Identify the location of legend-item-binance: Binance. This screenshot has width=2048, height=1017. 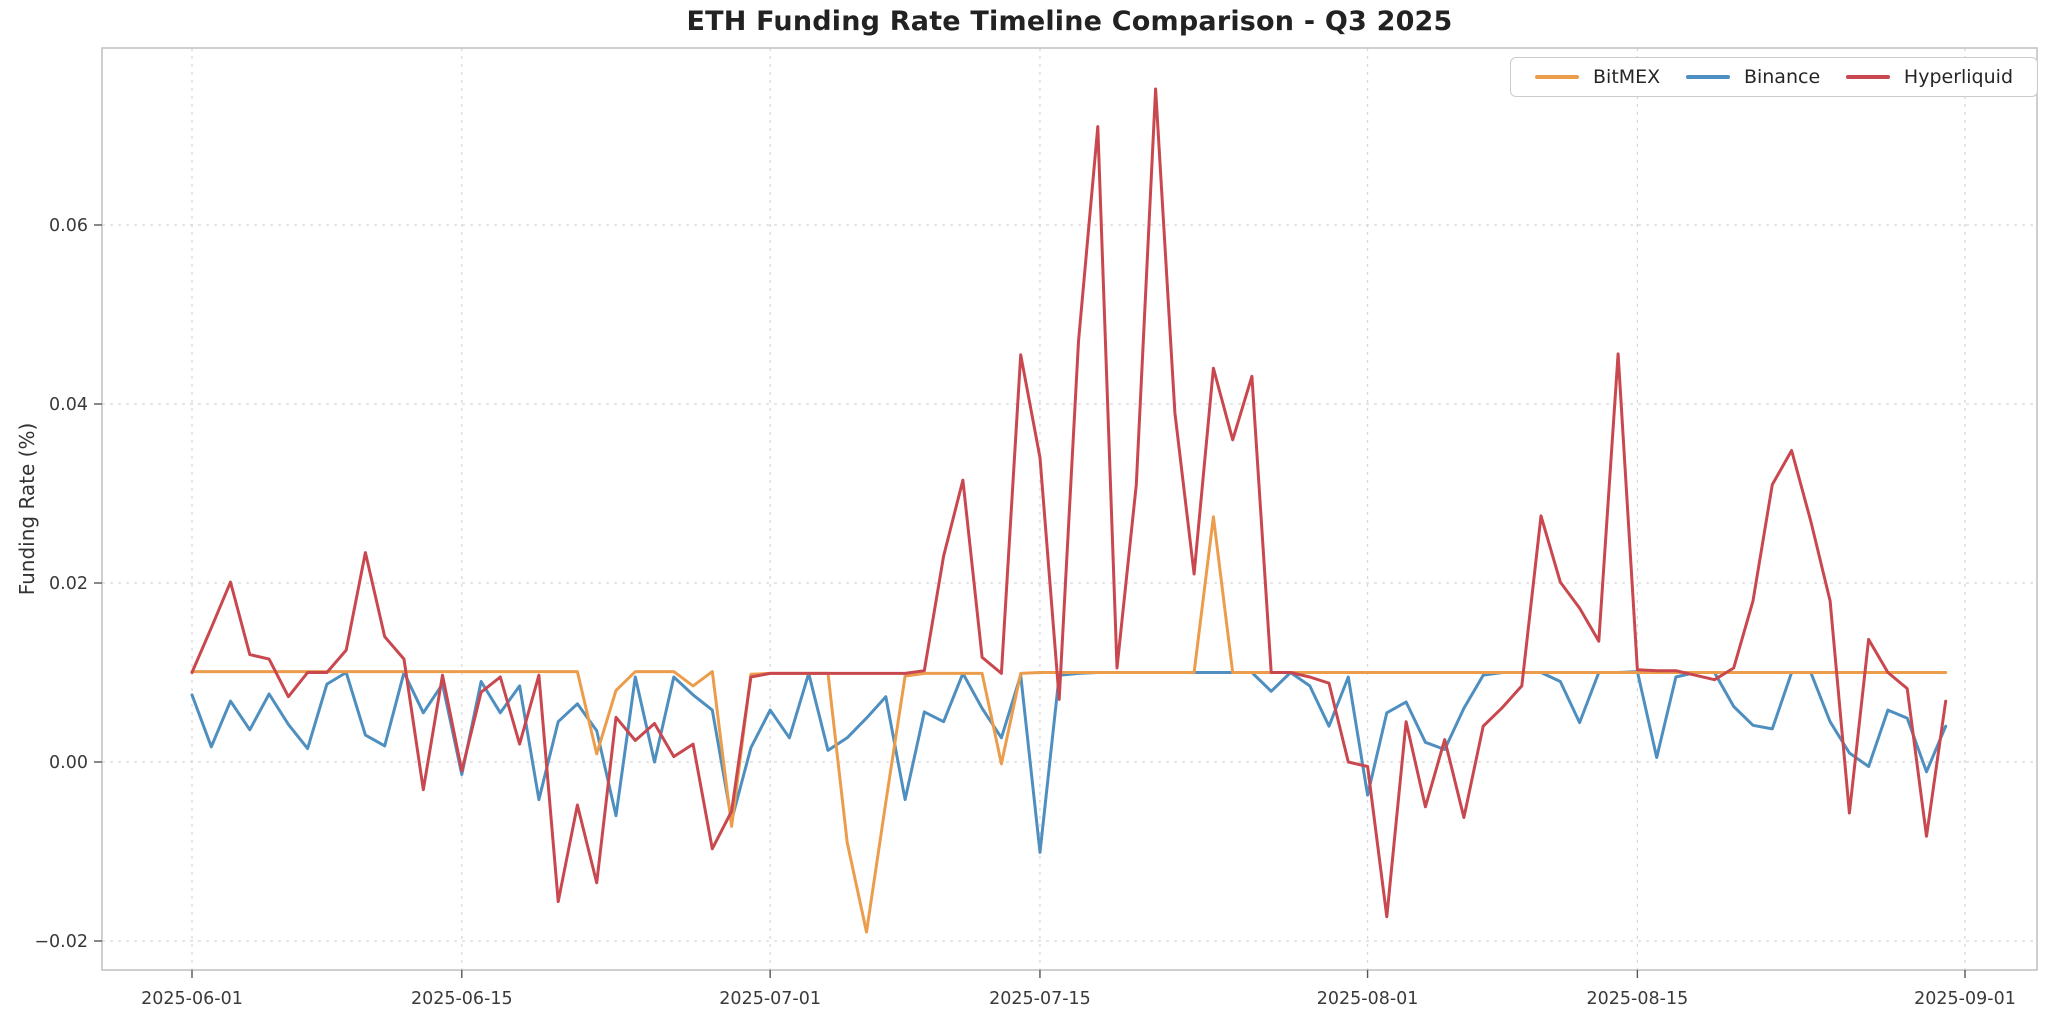
(1753, 77).